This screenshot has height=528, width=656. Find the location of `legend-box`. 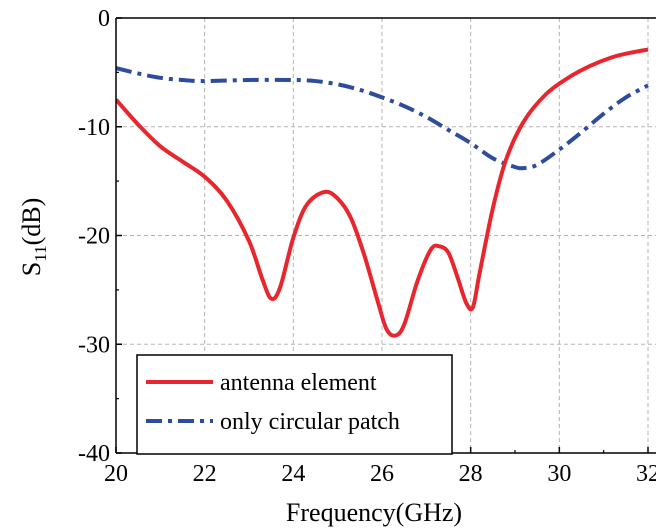

legend-box is located at coordinates (294, 404).